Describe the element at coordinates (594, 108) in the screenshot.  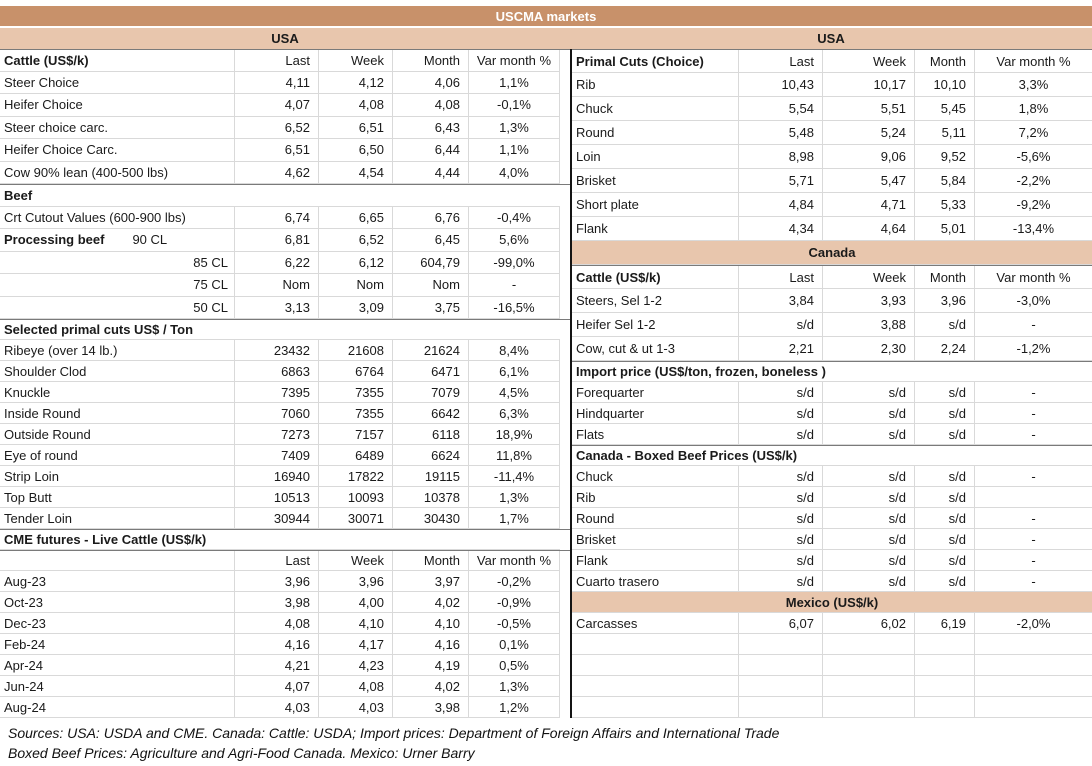
I see `row-label-text: Chuck` at that location.